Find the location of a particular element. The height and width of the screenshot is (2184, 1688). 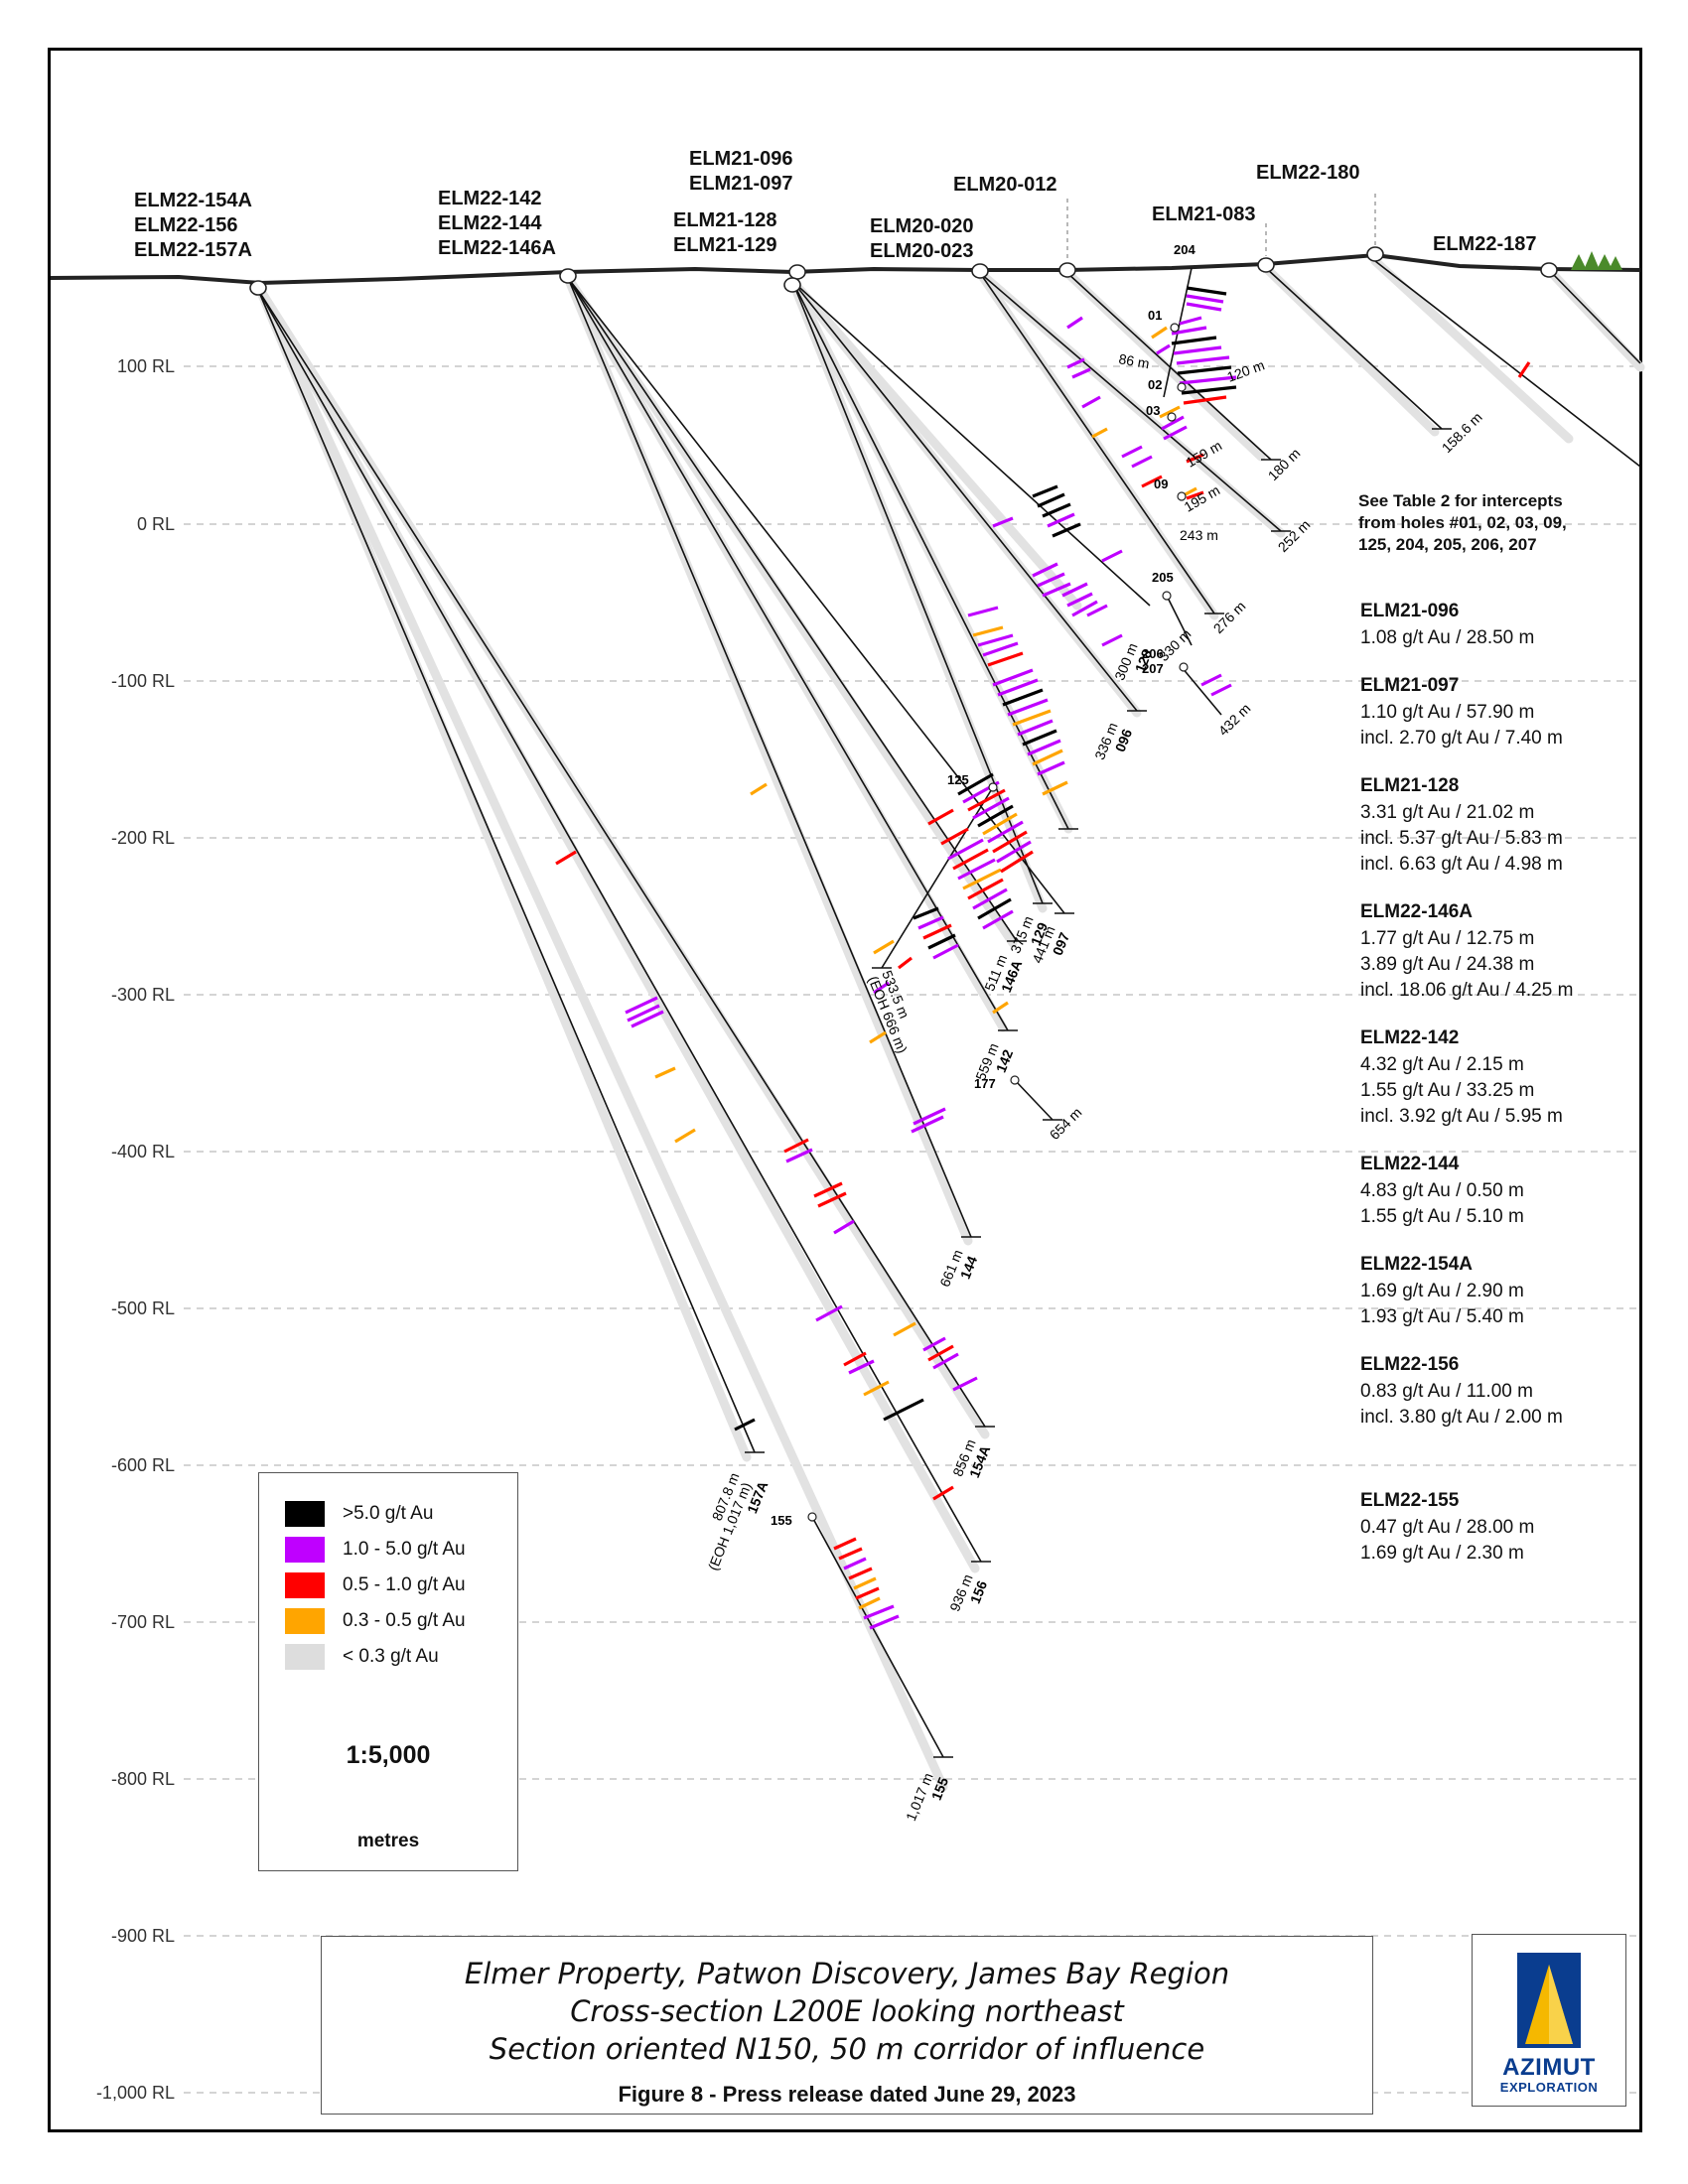

collars is located at coordinates (903, 271).